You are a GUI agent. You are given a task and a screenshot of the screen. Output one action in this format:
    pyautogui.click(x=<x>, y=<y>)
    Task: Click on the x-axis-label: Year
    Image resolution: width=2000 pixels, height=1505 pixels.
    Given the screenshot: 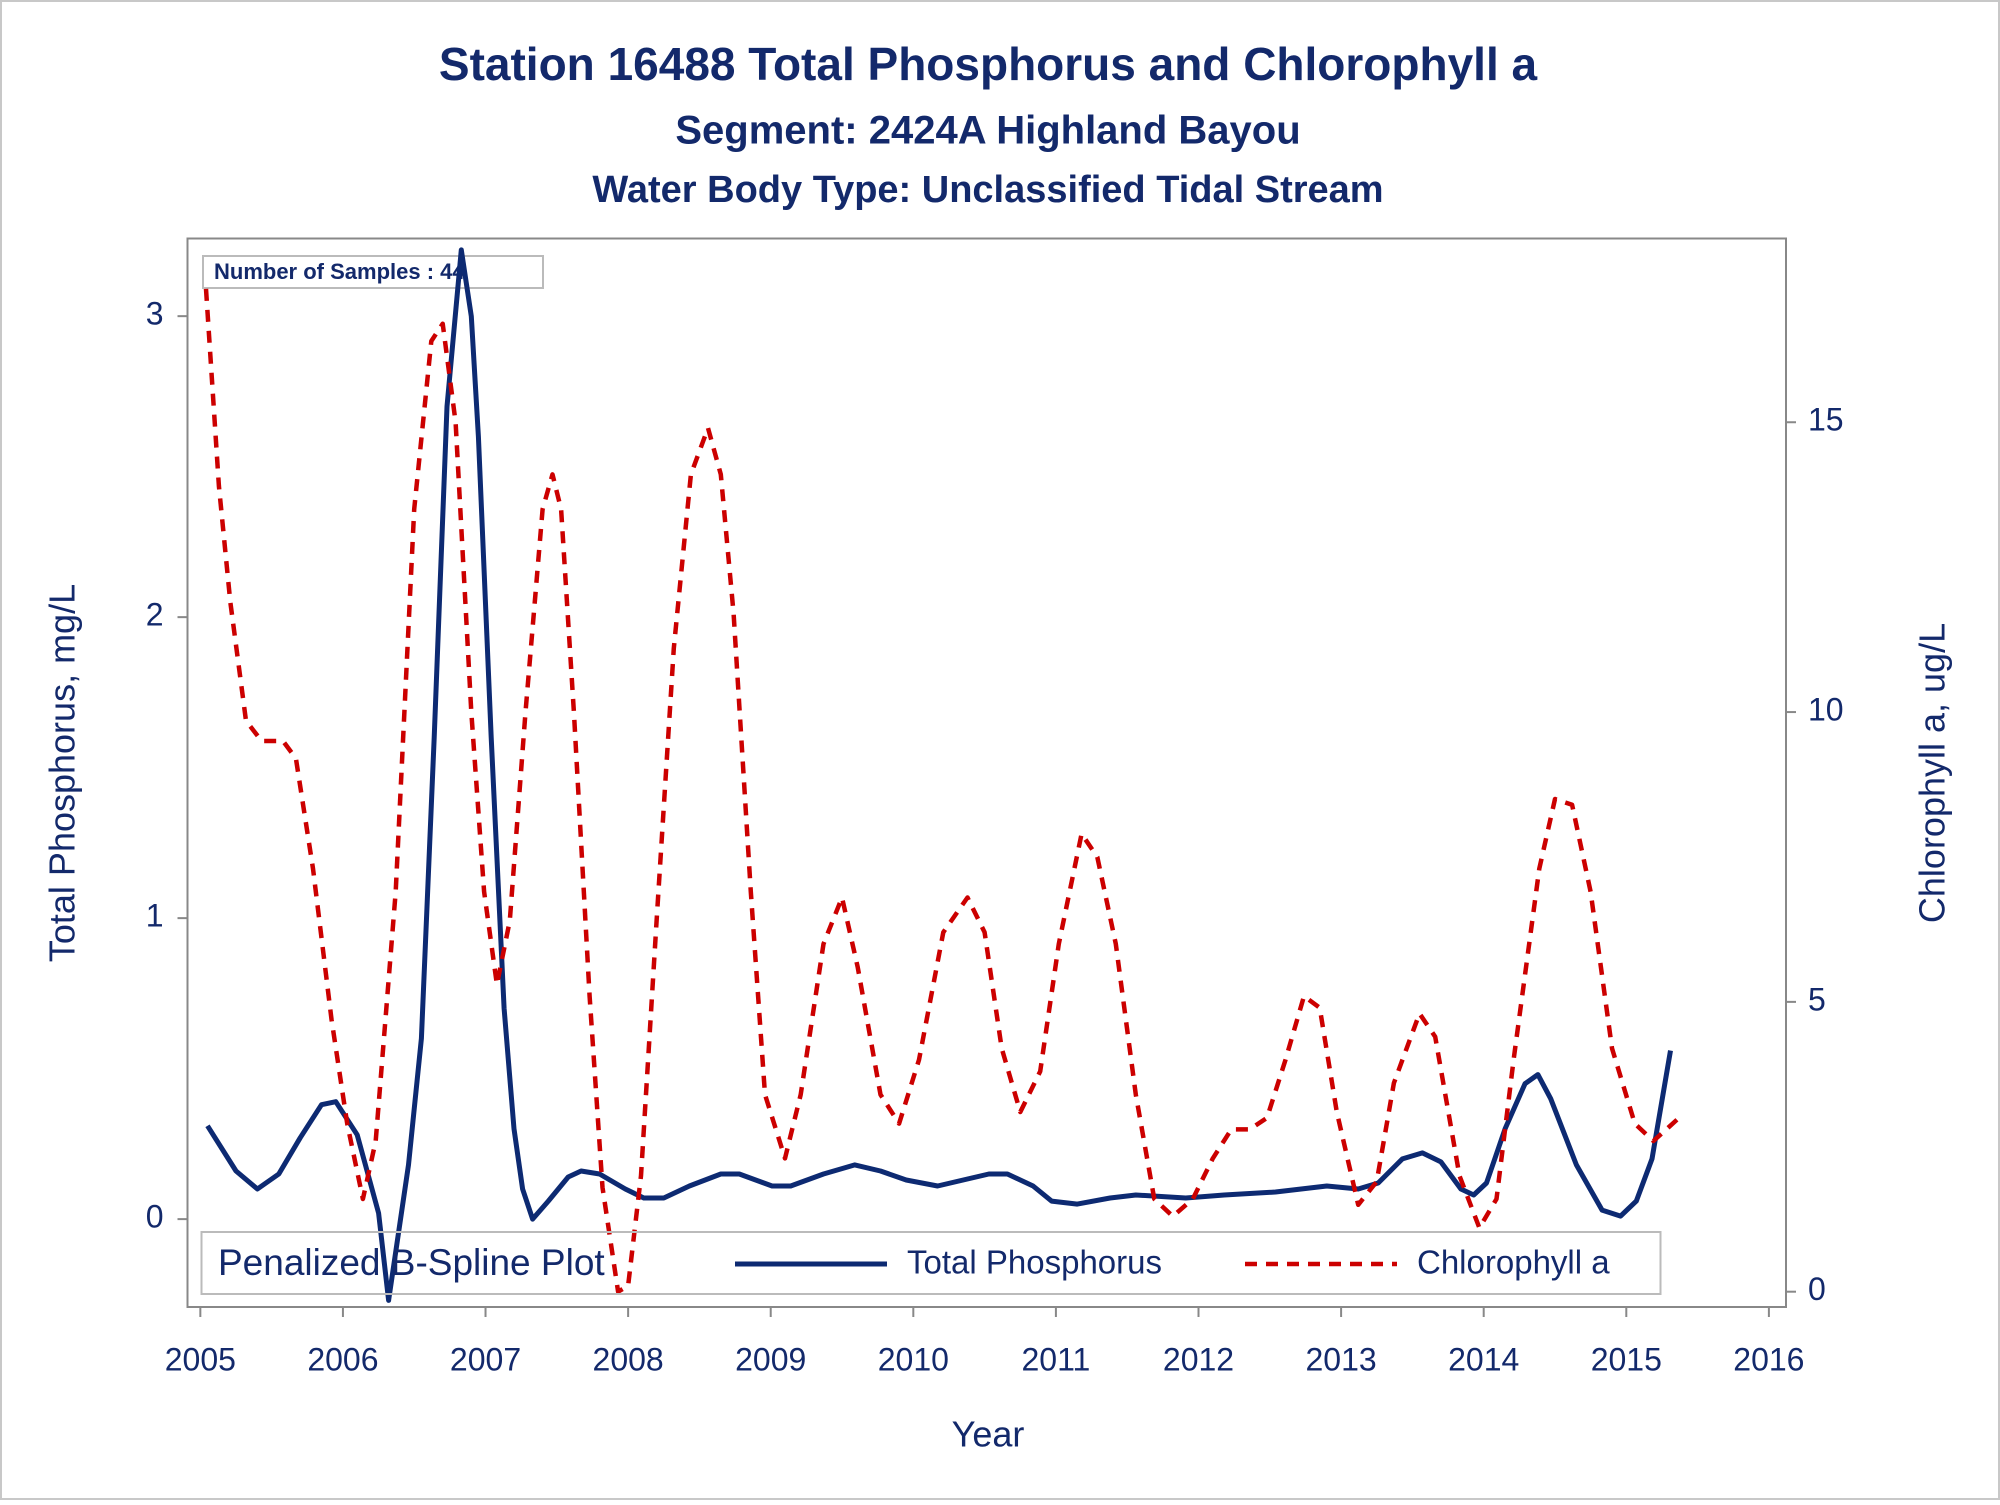 What is the action you would take?
    pyautogui.click(x=988, y=1434)
    